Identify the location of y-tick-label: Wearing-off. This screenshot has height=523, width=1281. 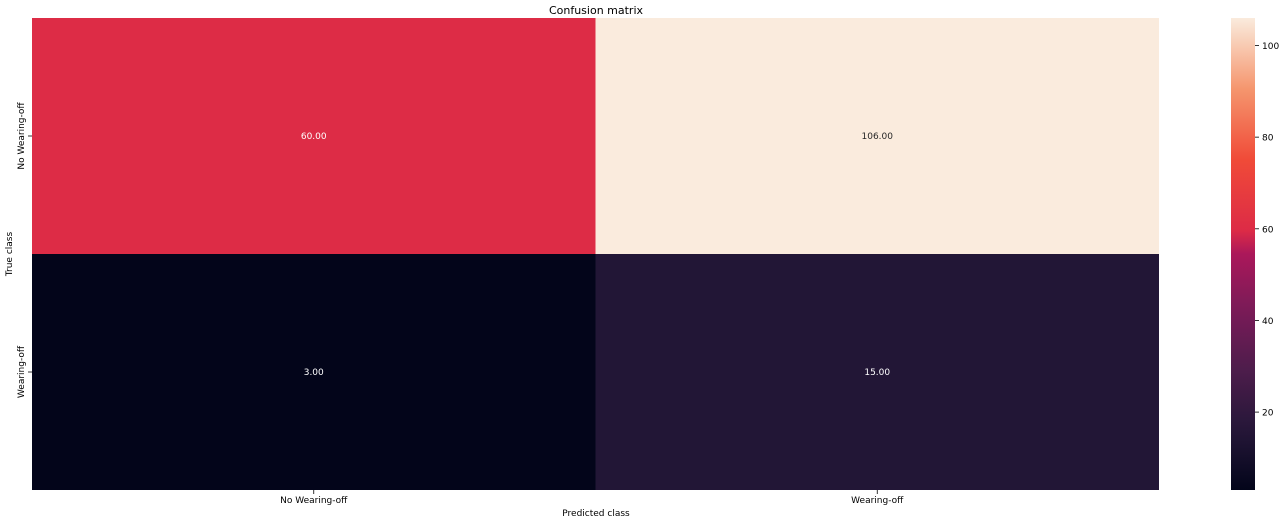
(22, 371).